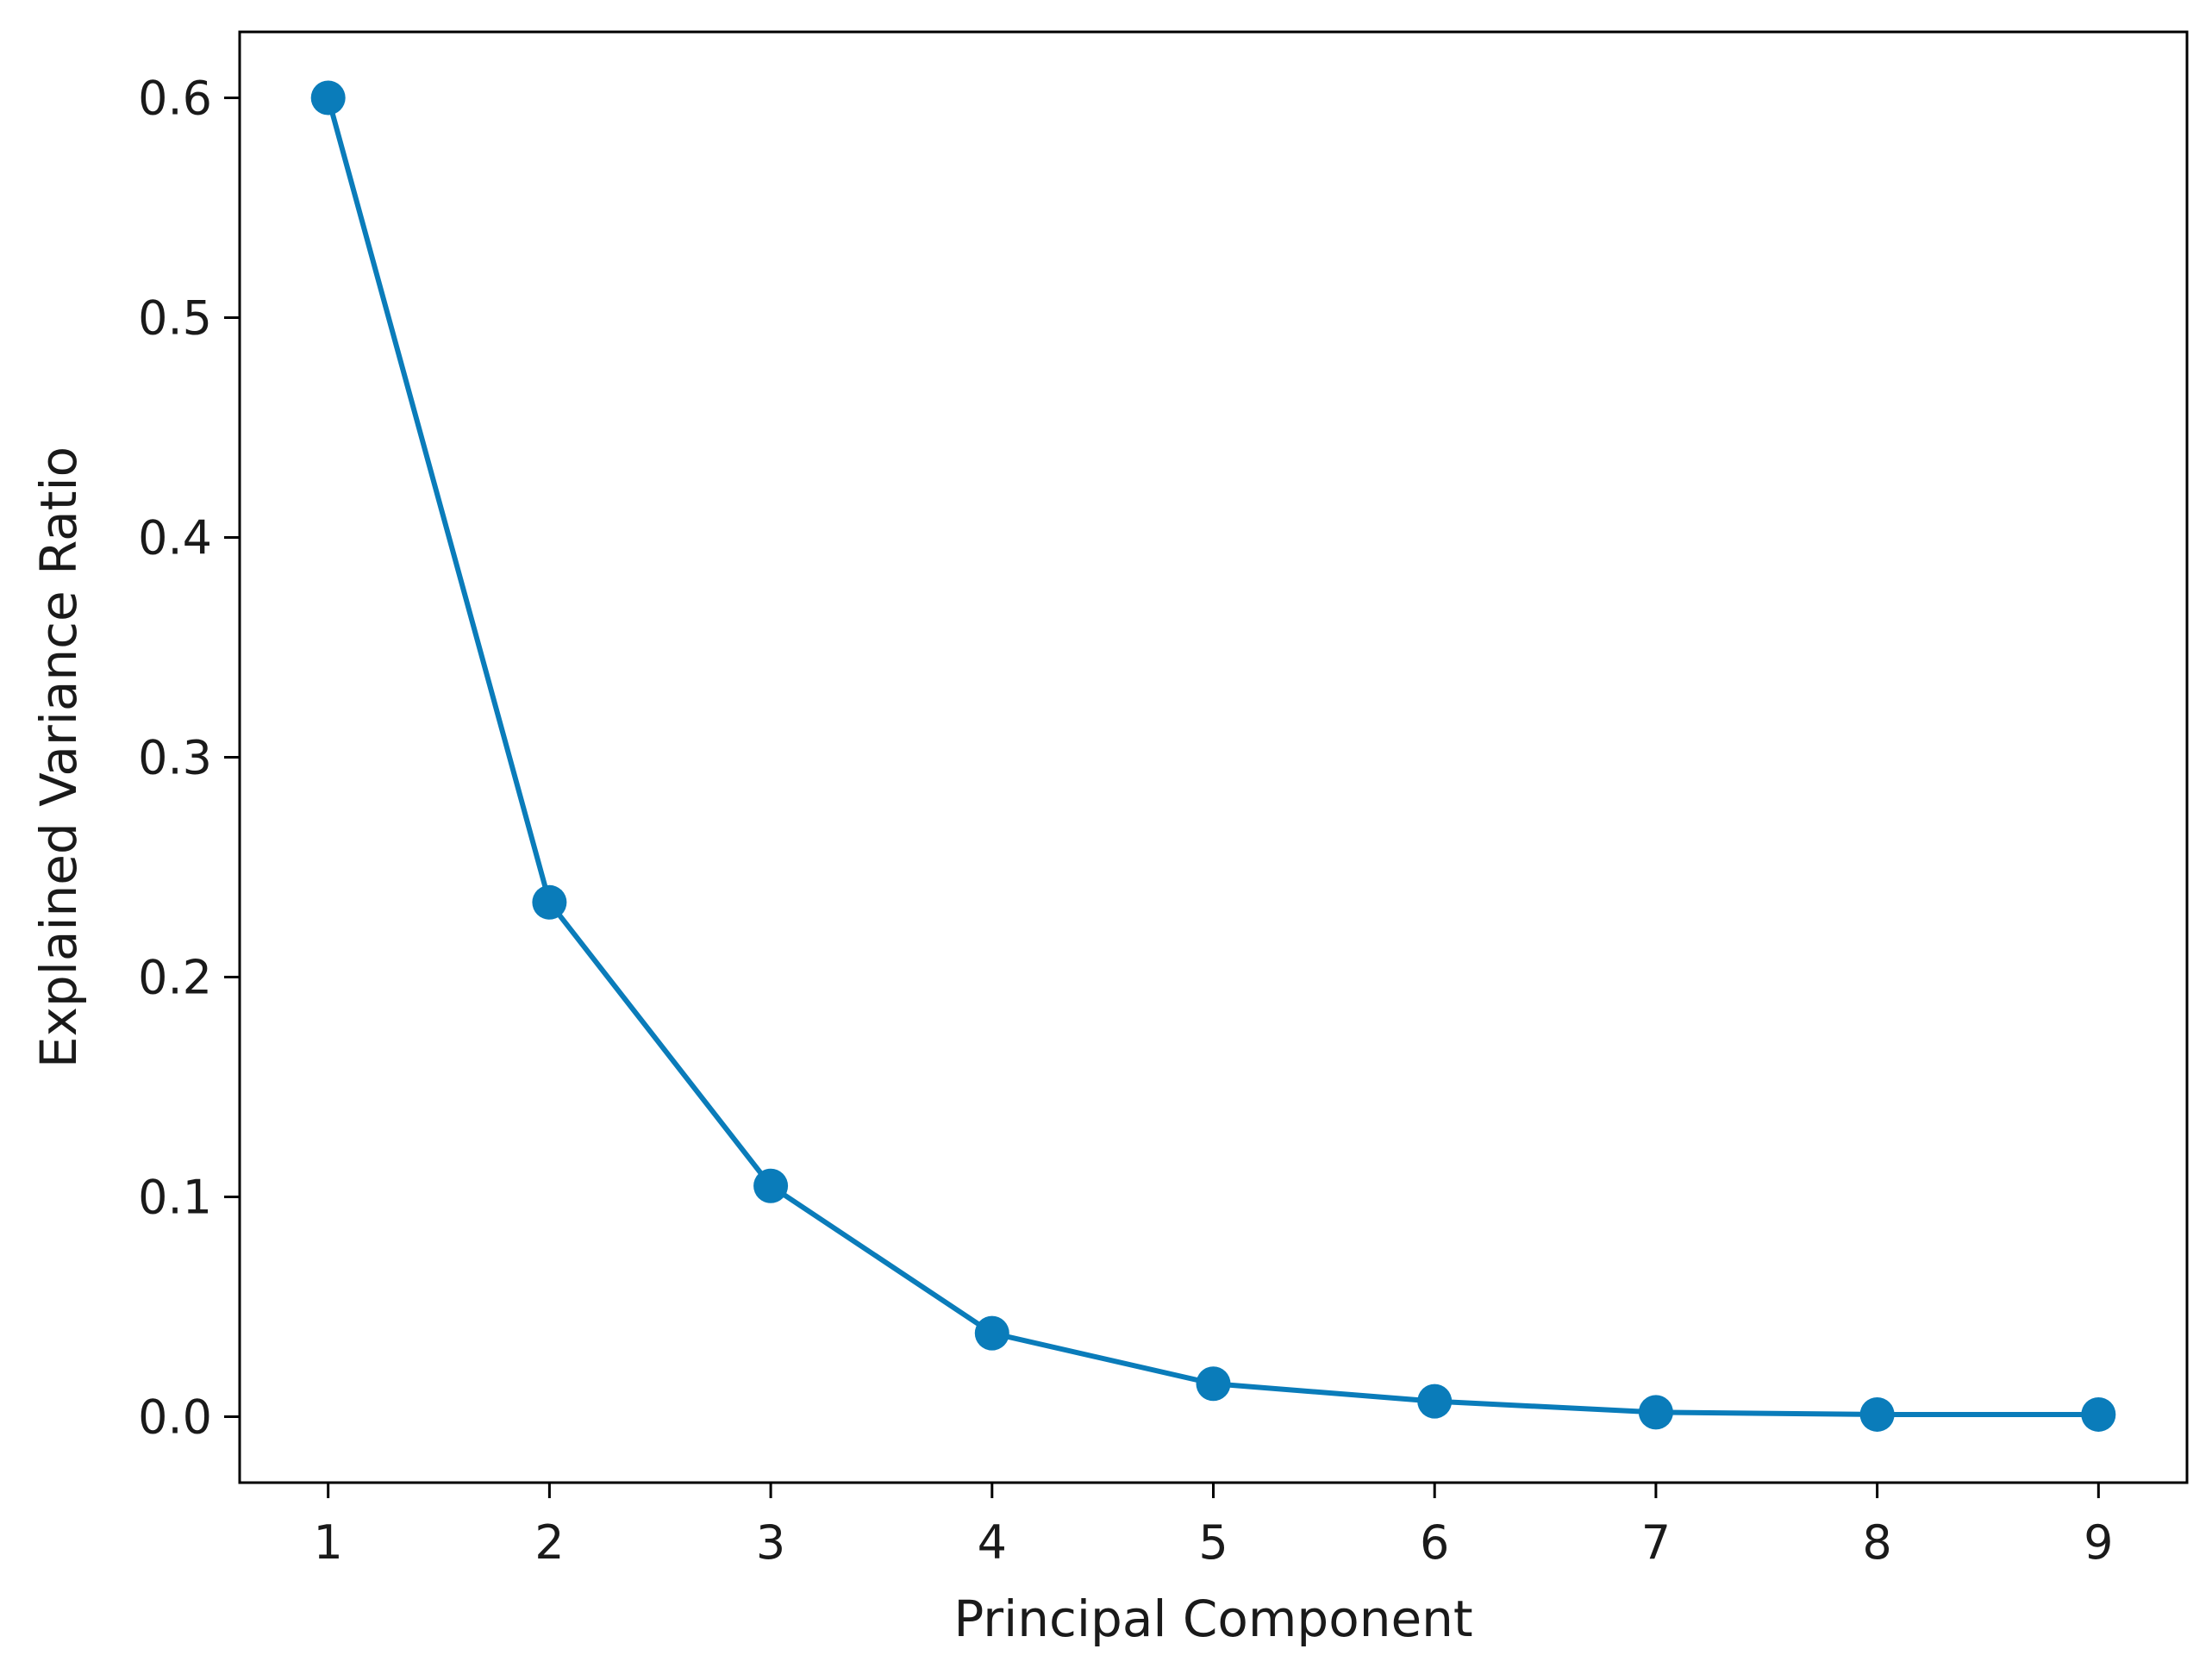  Describe the element at coordinates (1656, 1543) in the screenshot. I see `x-tick-label: 7` at that location.